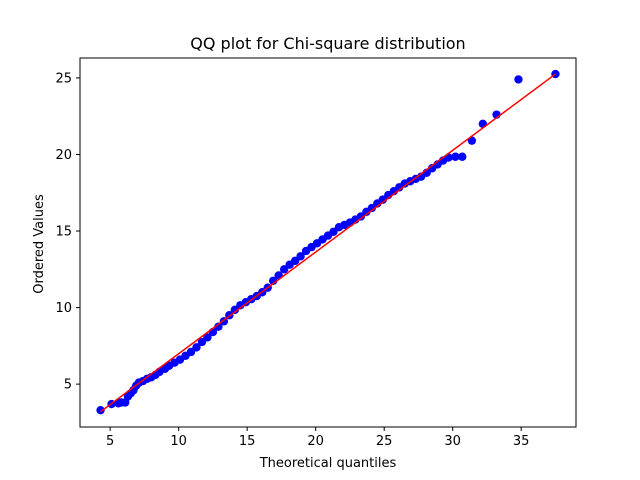  I want to click on y-tick-label: 20, so click(63, 155).